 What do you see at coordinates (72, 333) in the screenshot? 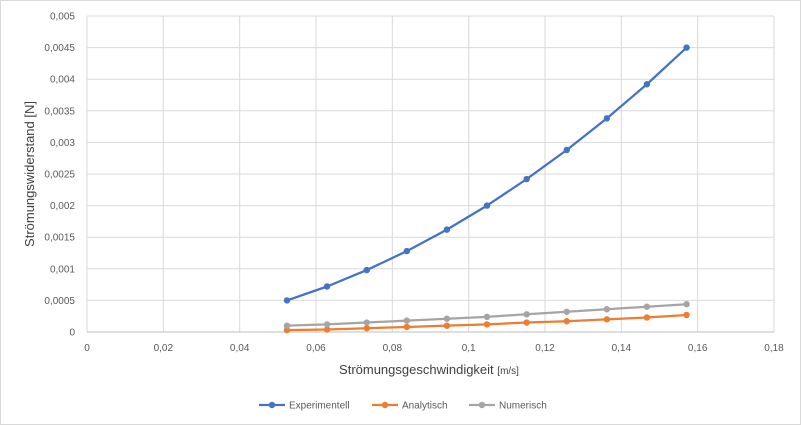
I see `y-tick-label: 0` at bounding box center [72, 333].